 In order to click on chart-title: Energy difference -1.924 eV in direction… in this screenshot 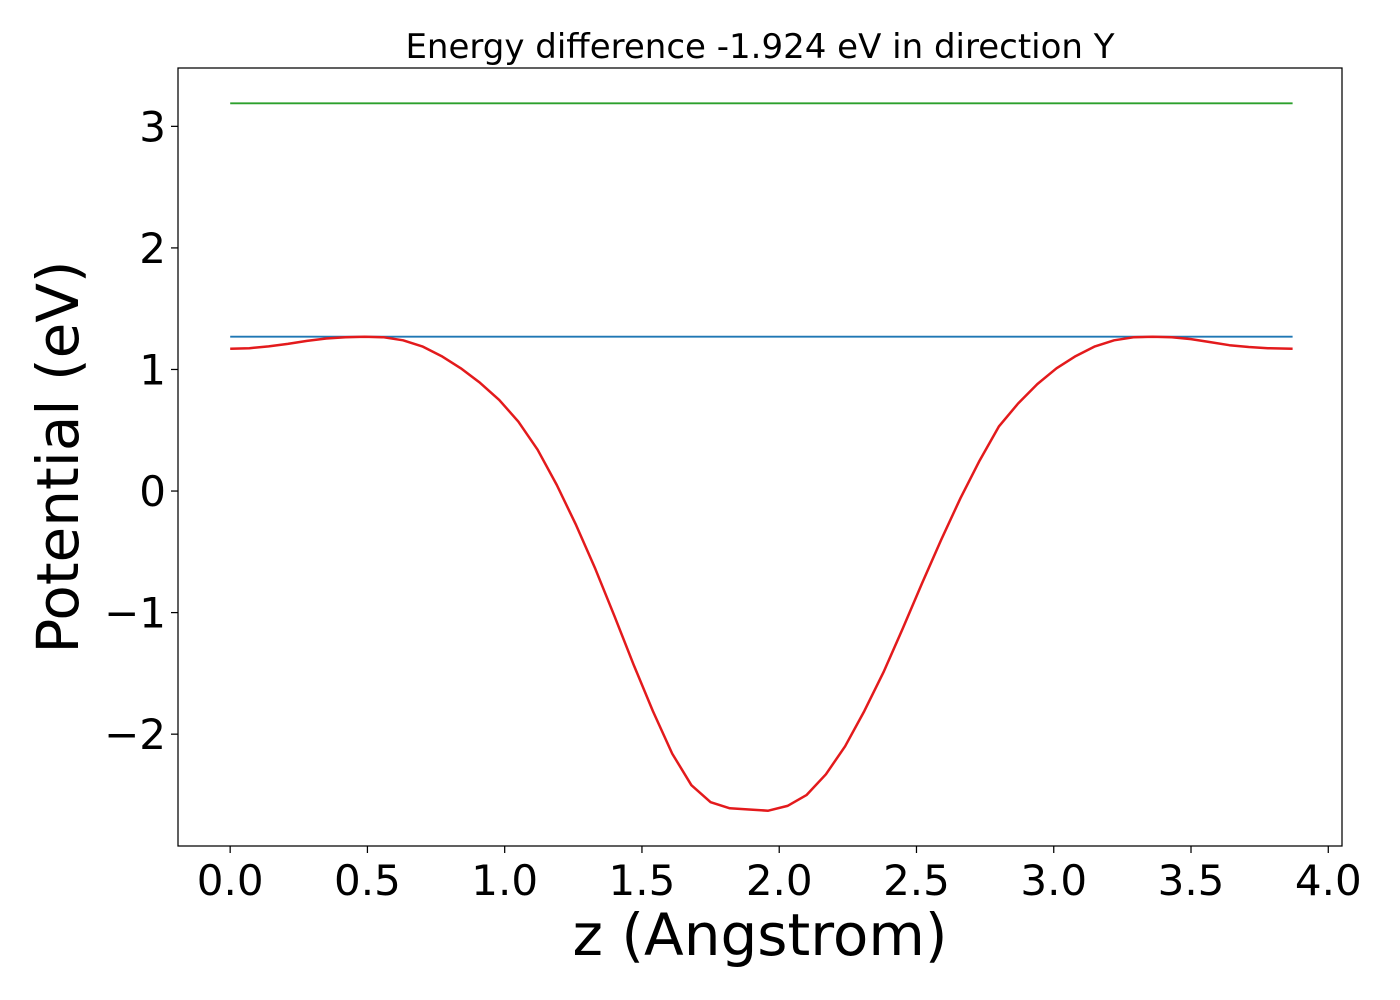, I will do `click(759, 47)`.